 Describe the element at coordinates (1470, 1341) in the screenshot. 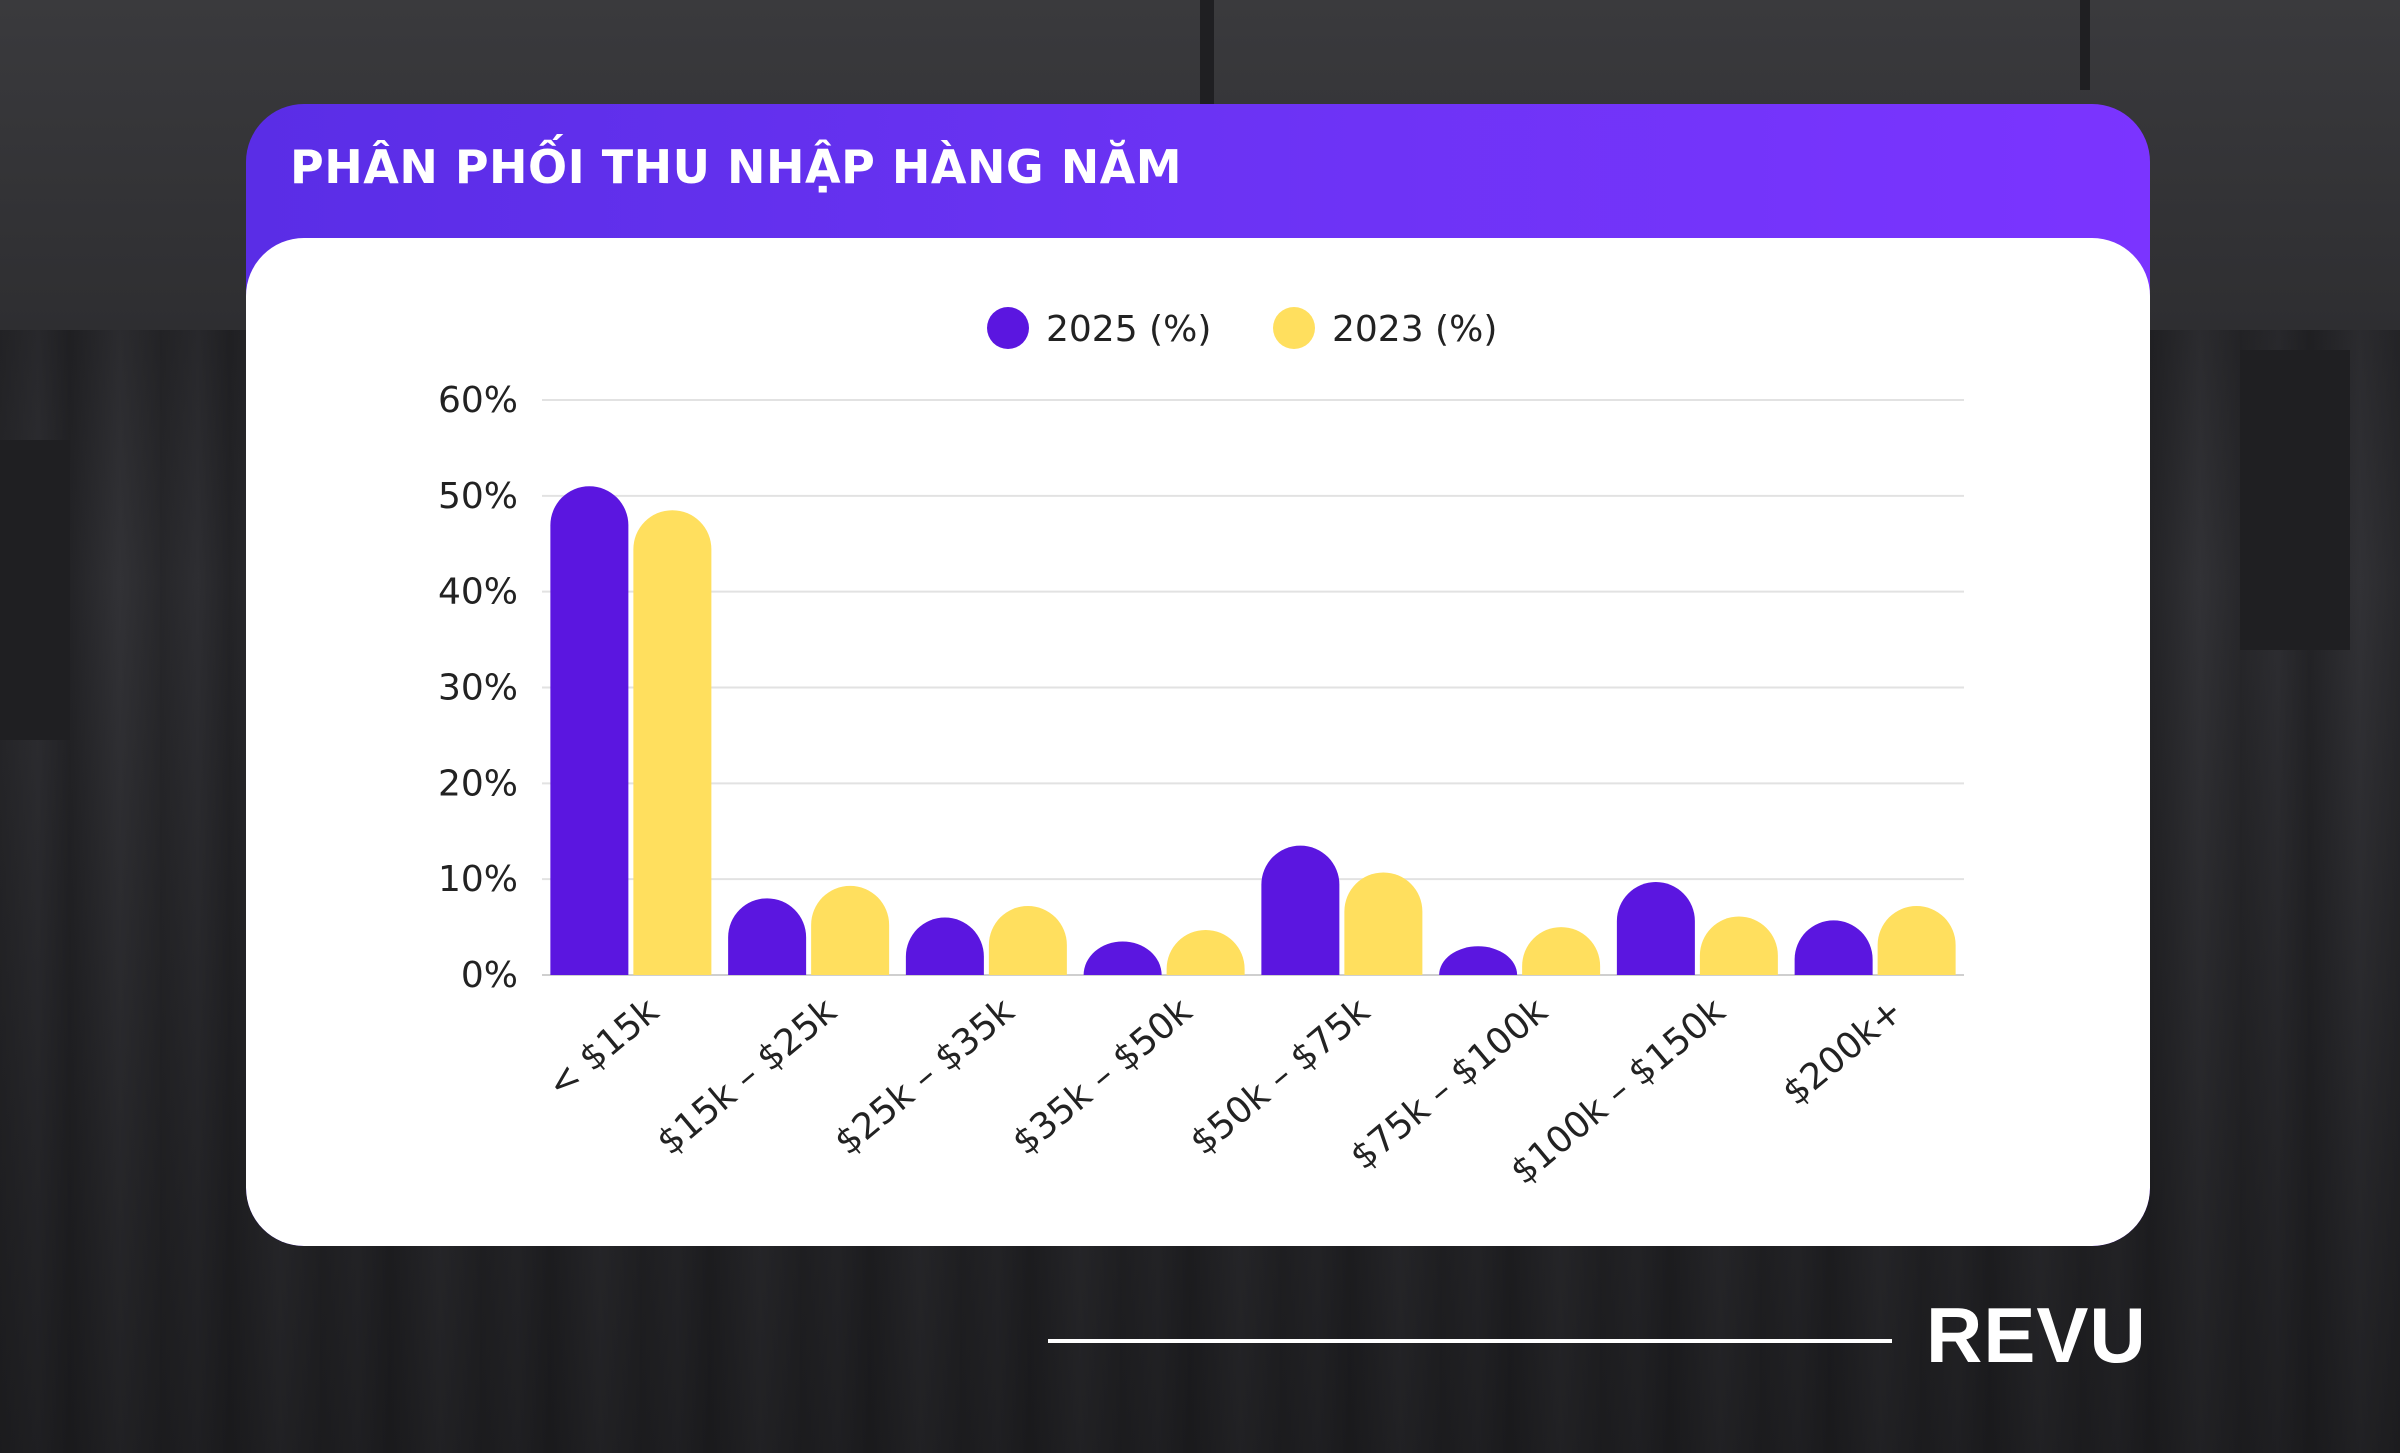

I see `brand-divider` at that location.